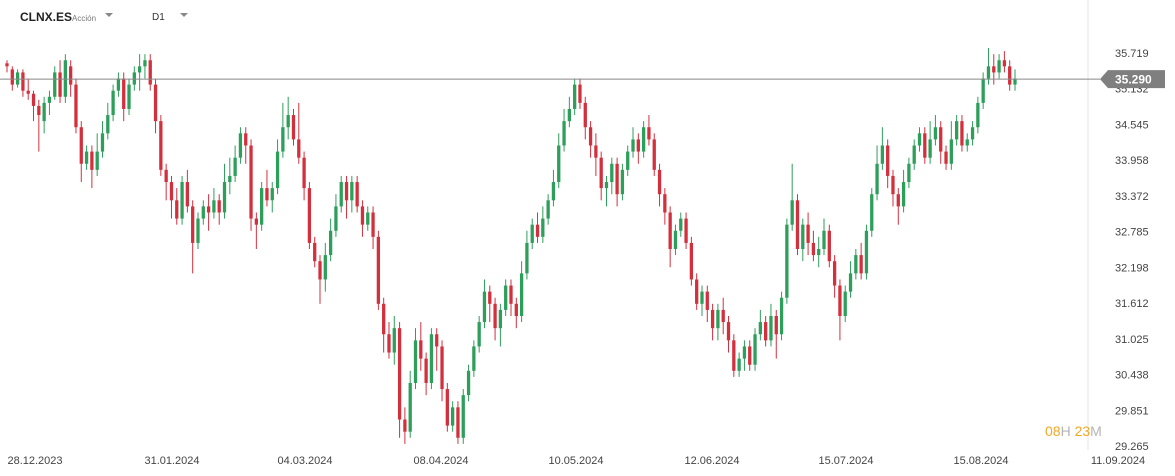  What do you see at coordinates (1132, 161) in the screenshot?
I see `y-tick-label: 33.958` at bounding box center [1132, 161].